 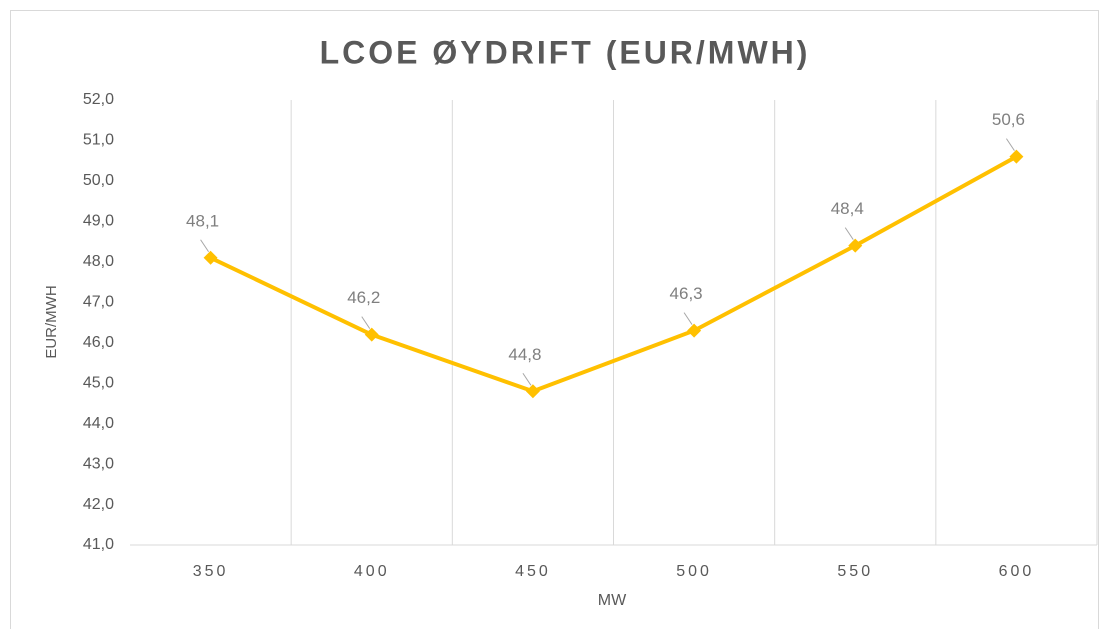 I want to click on y-tick-label: 44,0, so click(x=98, y=423).